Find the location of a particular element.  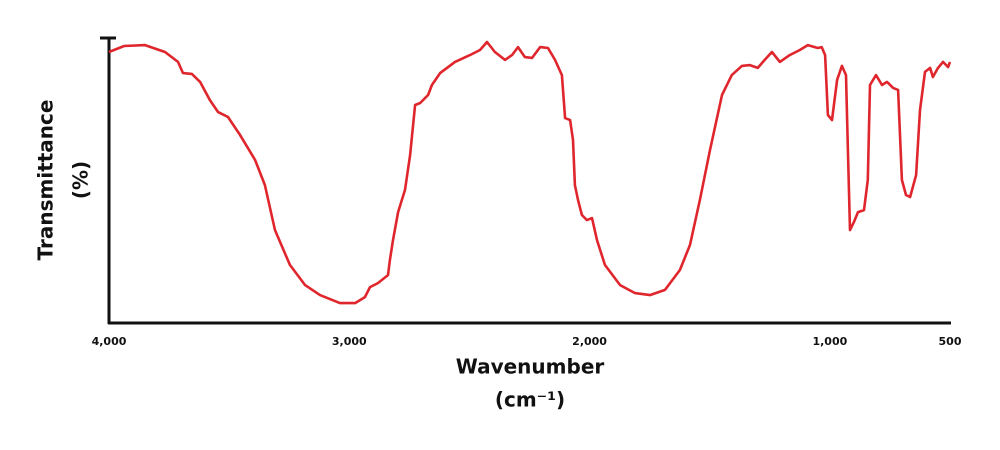

x-axis-label: Wavenumber is located at coordinates (530, 367).